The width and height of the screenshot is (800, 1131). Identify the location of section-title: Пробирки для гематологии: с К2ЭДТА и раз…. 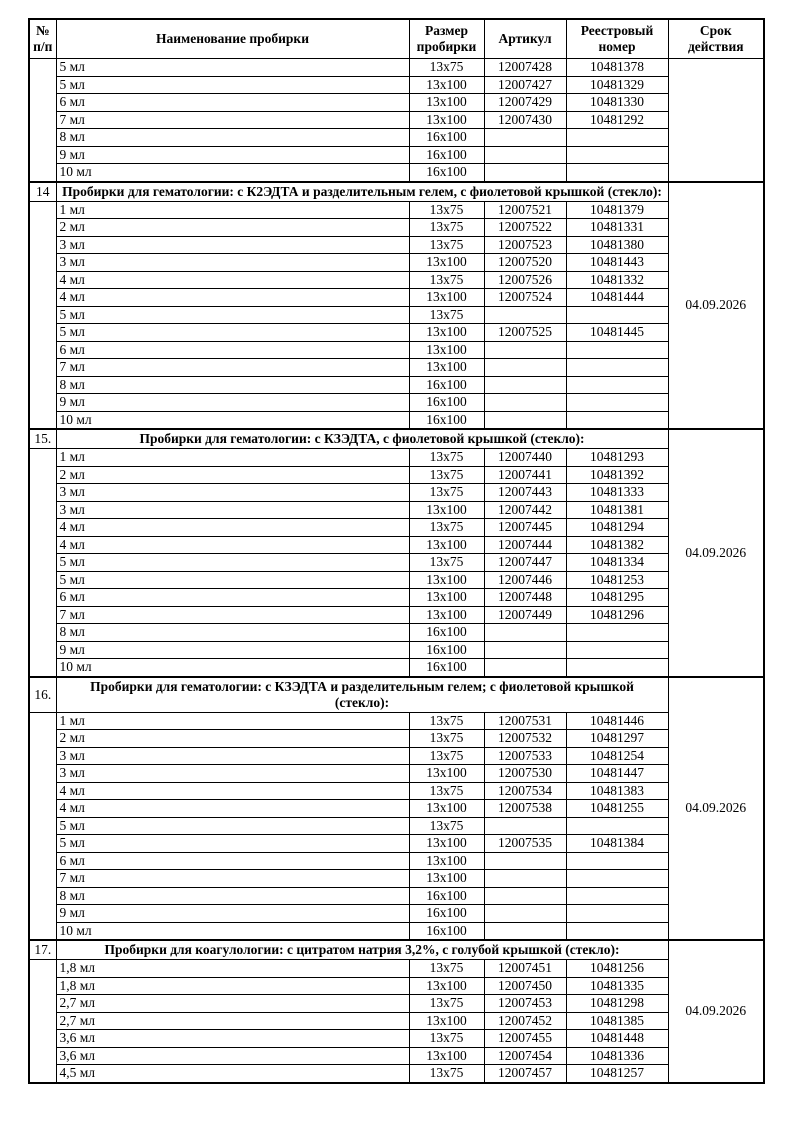
(362, 191).